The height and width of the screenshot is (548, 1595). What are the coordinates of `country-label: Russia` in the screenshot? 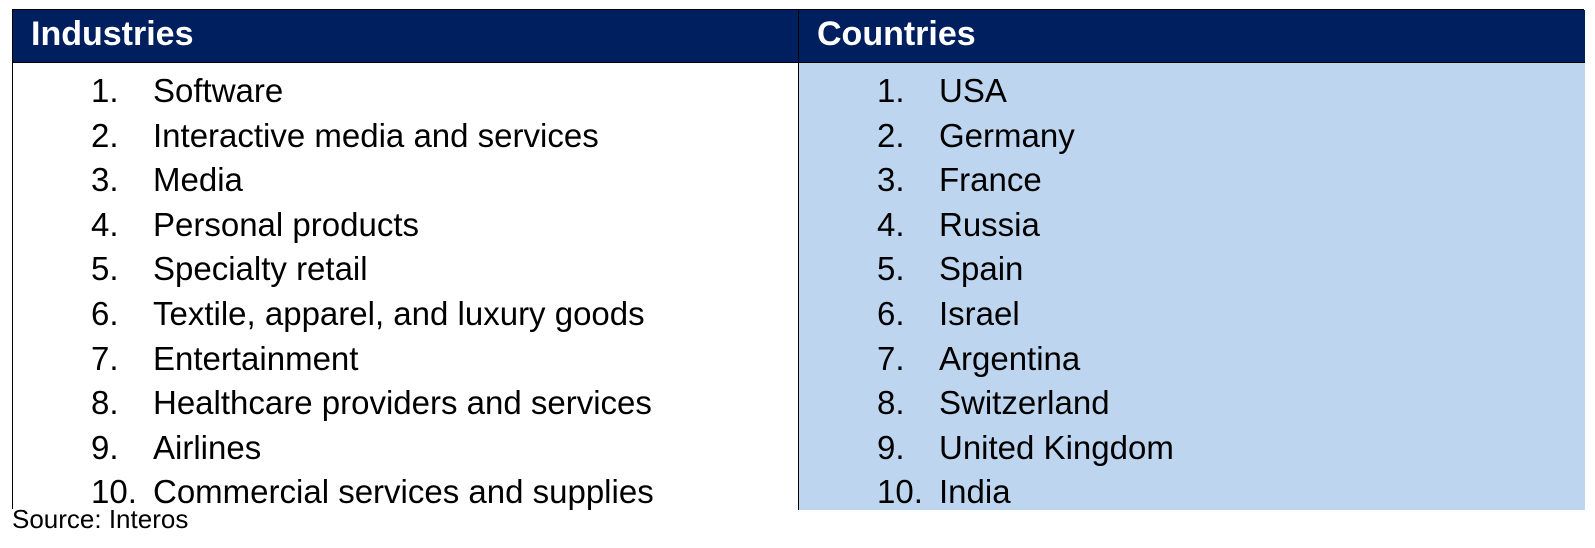 It's located at (989, 224).